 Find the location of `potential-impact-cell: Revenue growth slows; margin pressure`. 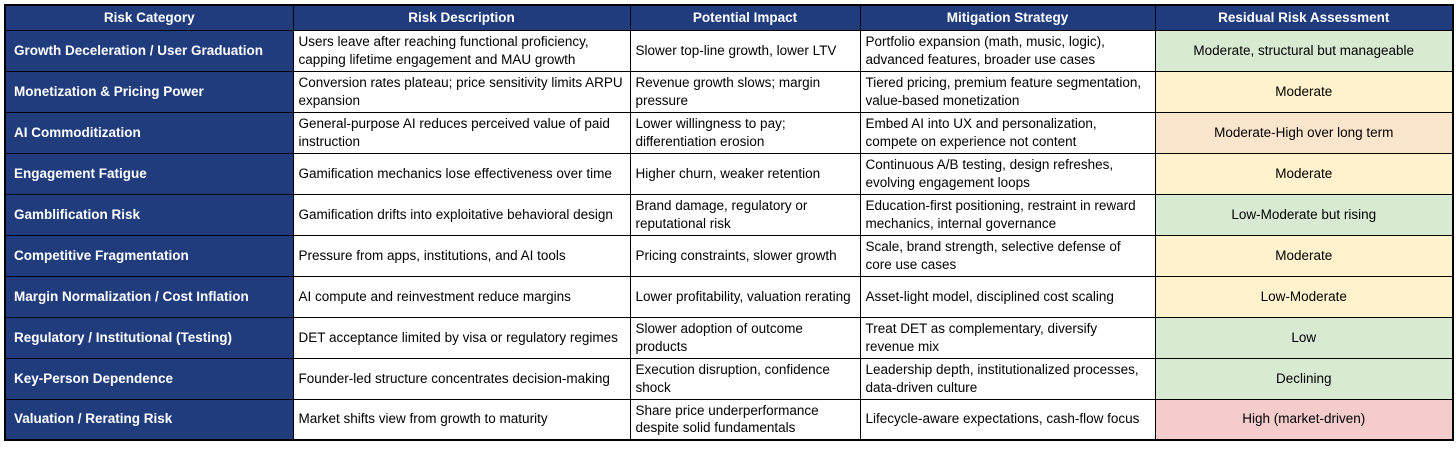

potential-impact-cell: Revenue growth slows; margin pressure is located at coordinates (745, 91).